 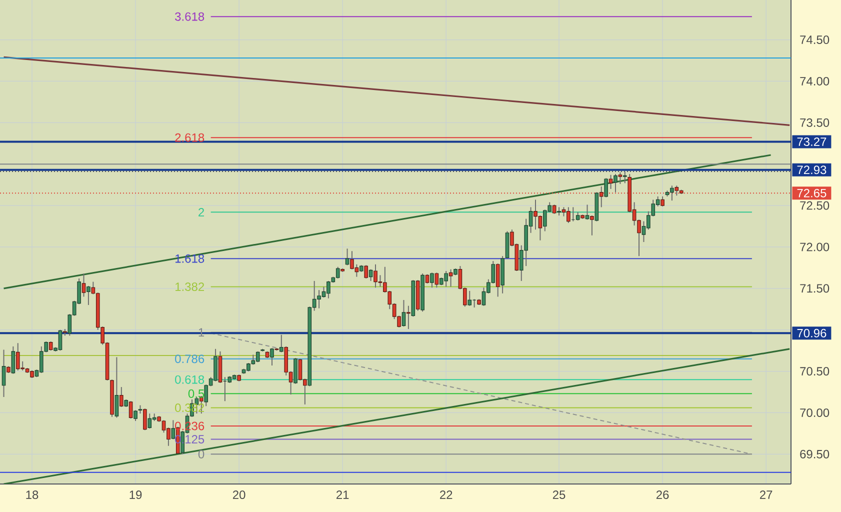 I want to click on series-label: 2.618, so click(x=189, y=137).